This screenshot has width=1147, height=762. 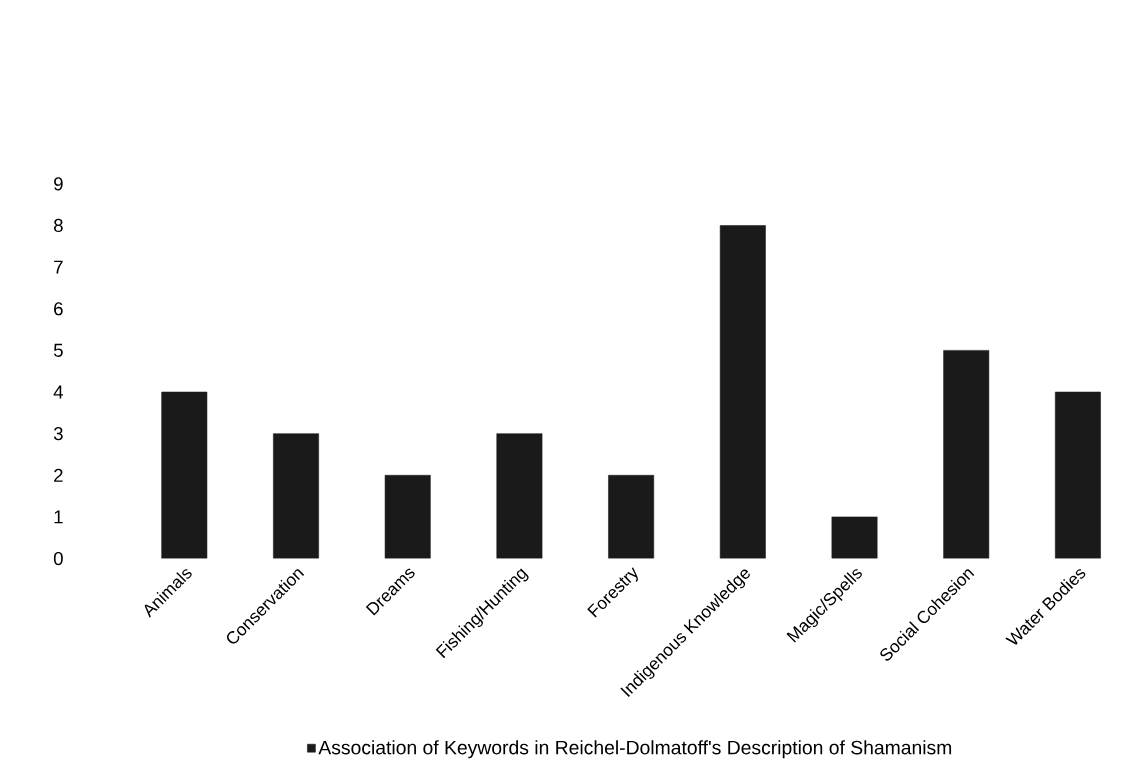 What do you see at coordinates (58, 475) in the screenshot?
I see `y-tick-label: 2` at bounding box center [58, 475].